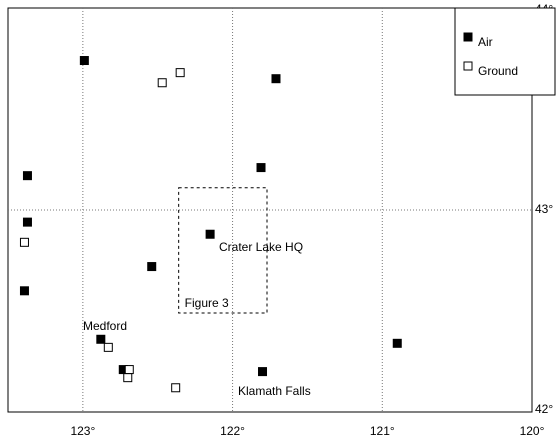  Describe the element at coordinates (485, 42) in the screenshot. I see `legend-label: Air` at that location.